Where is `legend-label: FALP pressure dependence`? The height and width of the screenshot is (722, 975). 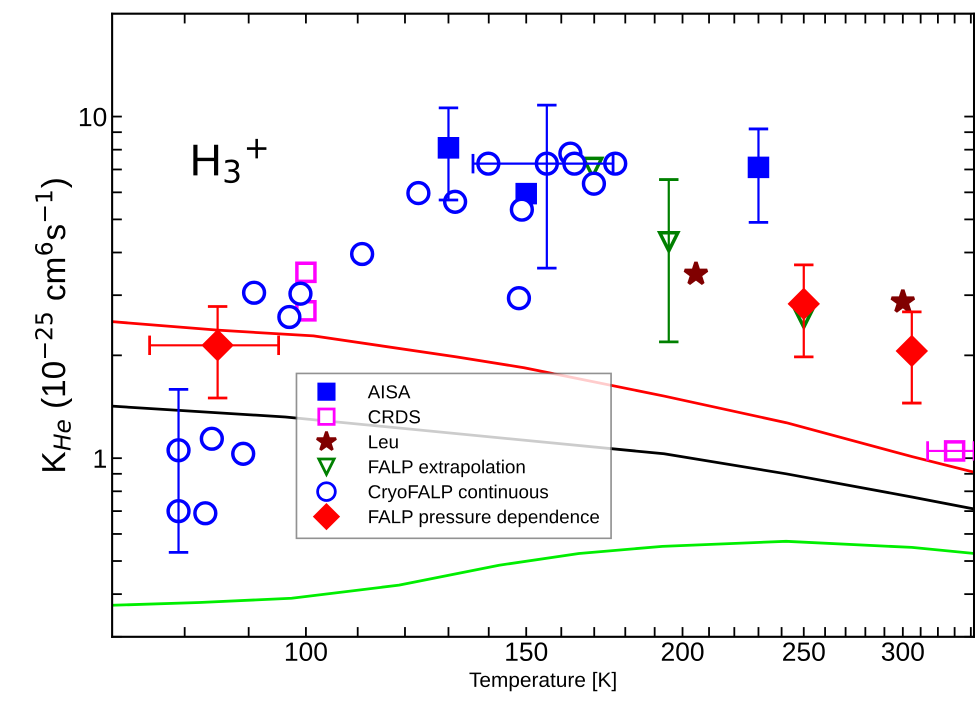 legend-label: FALP pressure dependence is located at coordinates (484, 519).